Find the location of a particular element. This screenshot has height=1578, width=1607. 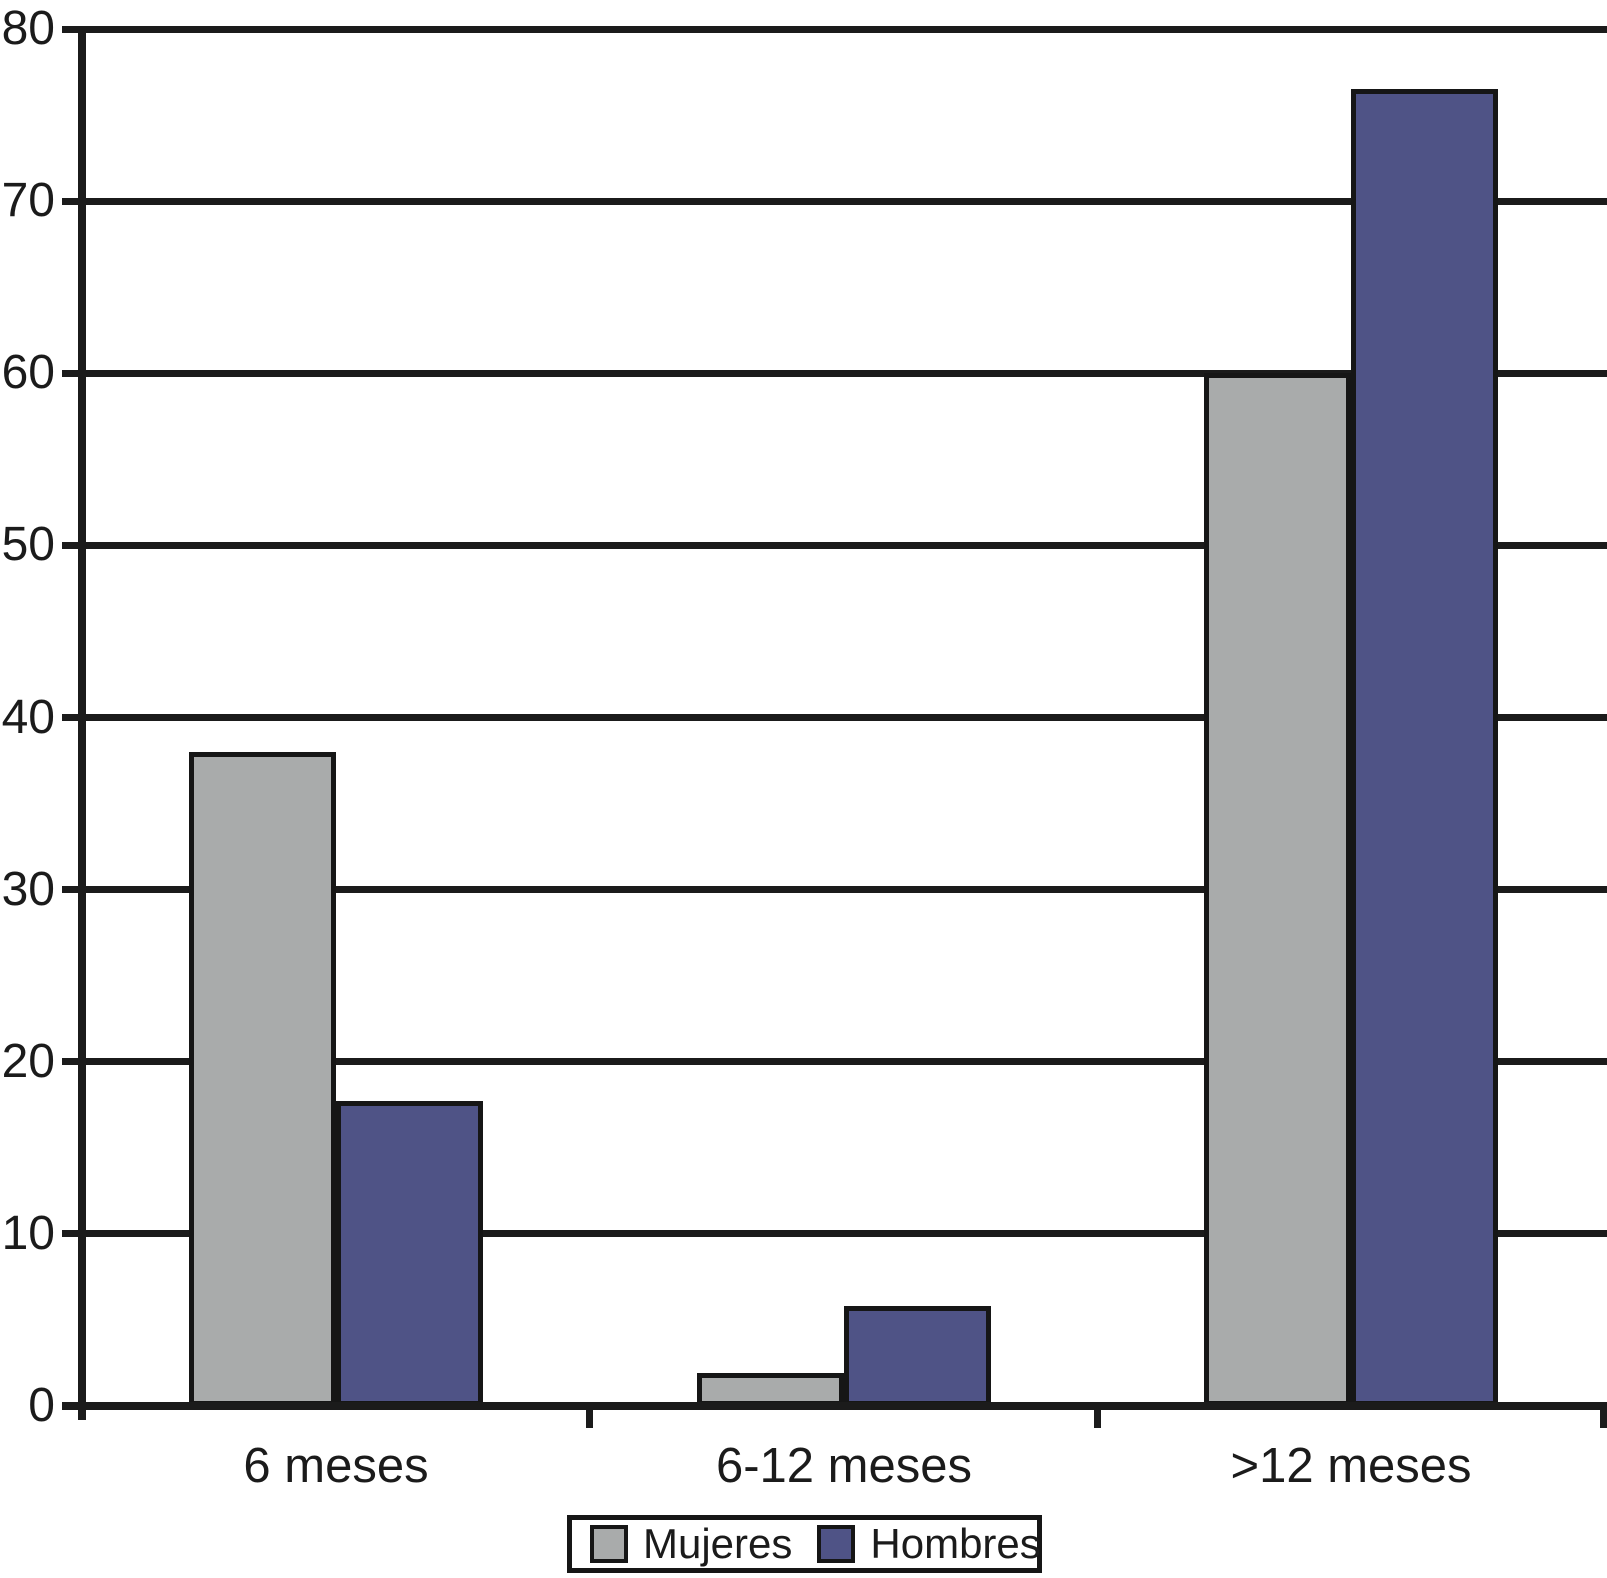

legend-entry-mujeres: Mujeres is located at coordinates (703, 1544).